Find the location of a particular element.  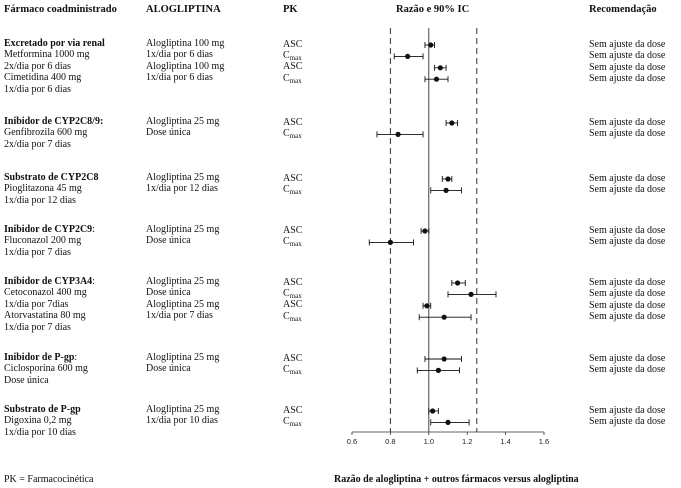

x-tick-label: 1.4 is located at coordinates (505, 441).